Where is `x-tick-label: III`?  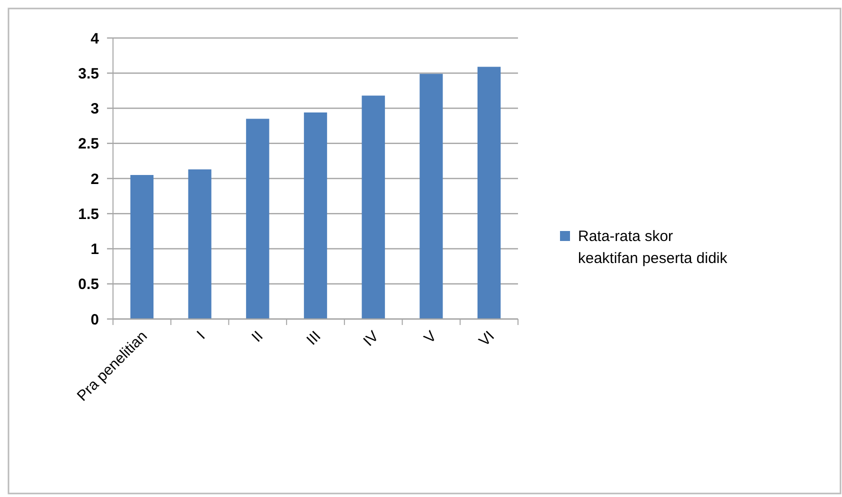
x-tick-label: III is located at coordinates (313, 338).